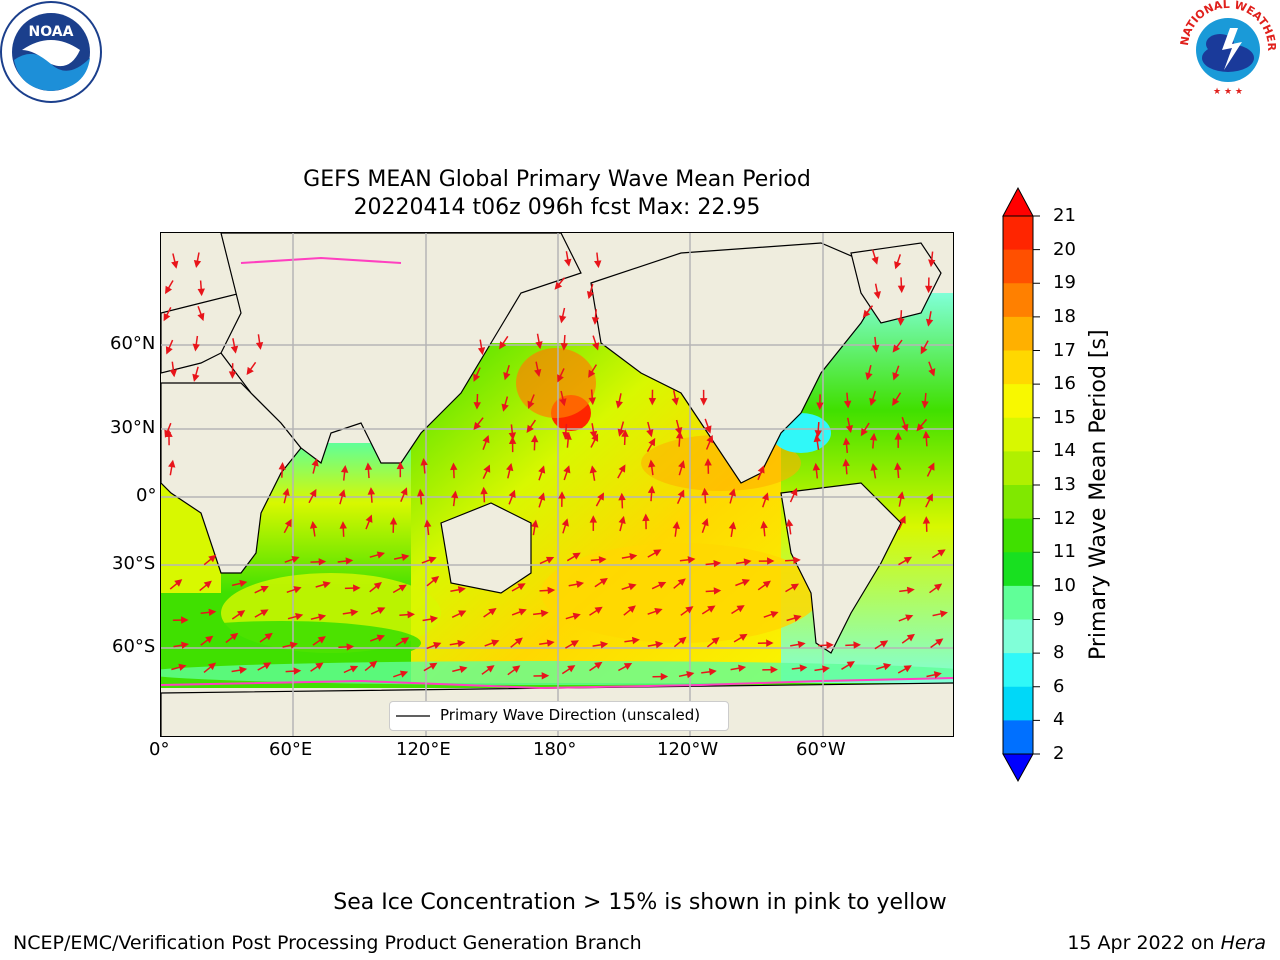 This screenshot has width=1280, height=960. What do you see at coordinates (1059, 720) in the screenshot?
I see `colorbar-tick-label: 4` at bounding box center [1059, 720].